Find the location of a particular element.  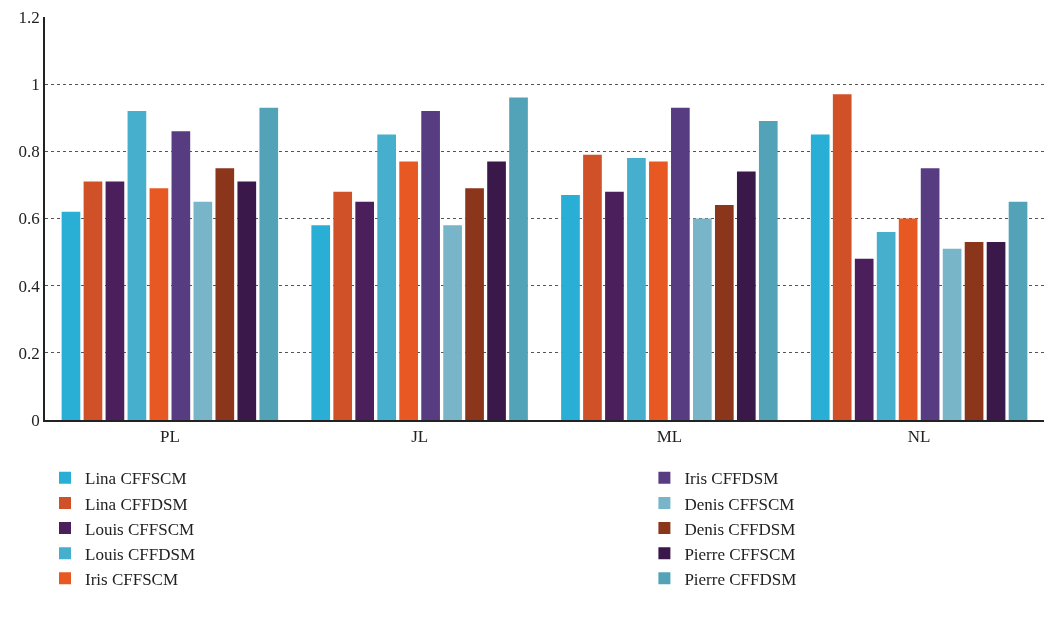

y-tick-label: 0 is located at coordinates (35, 420).